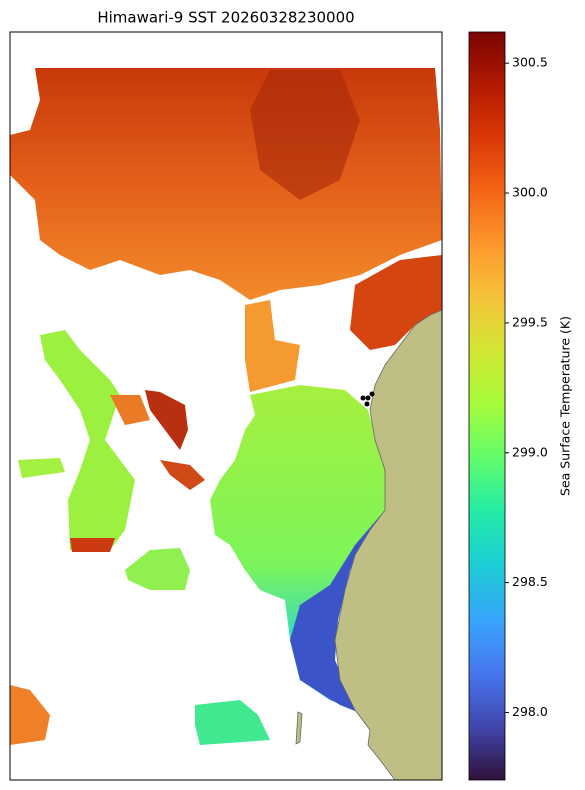 This screenshot has height=790, width=585. I want to click on station-markers, so click(367, 399).